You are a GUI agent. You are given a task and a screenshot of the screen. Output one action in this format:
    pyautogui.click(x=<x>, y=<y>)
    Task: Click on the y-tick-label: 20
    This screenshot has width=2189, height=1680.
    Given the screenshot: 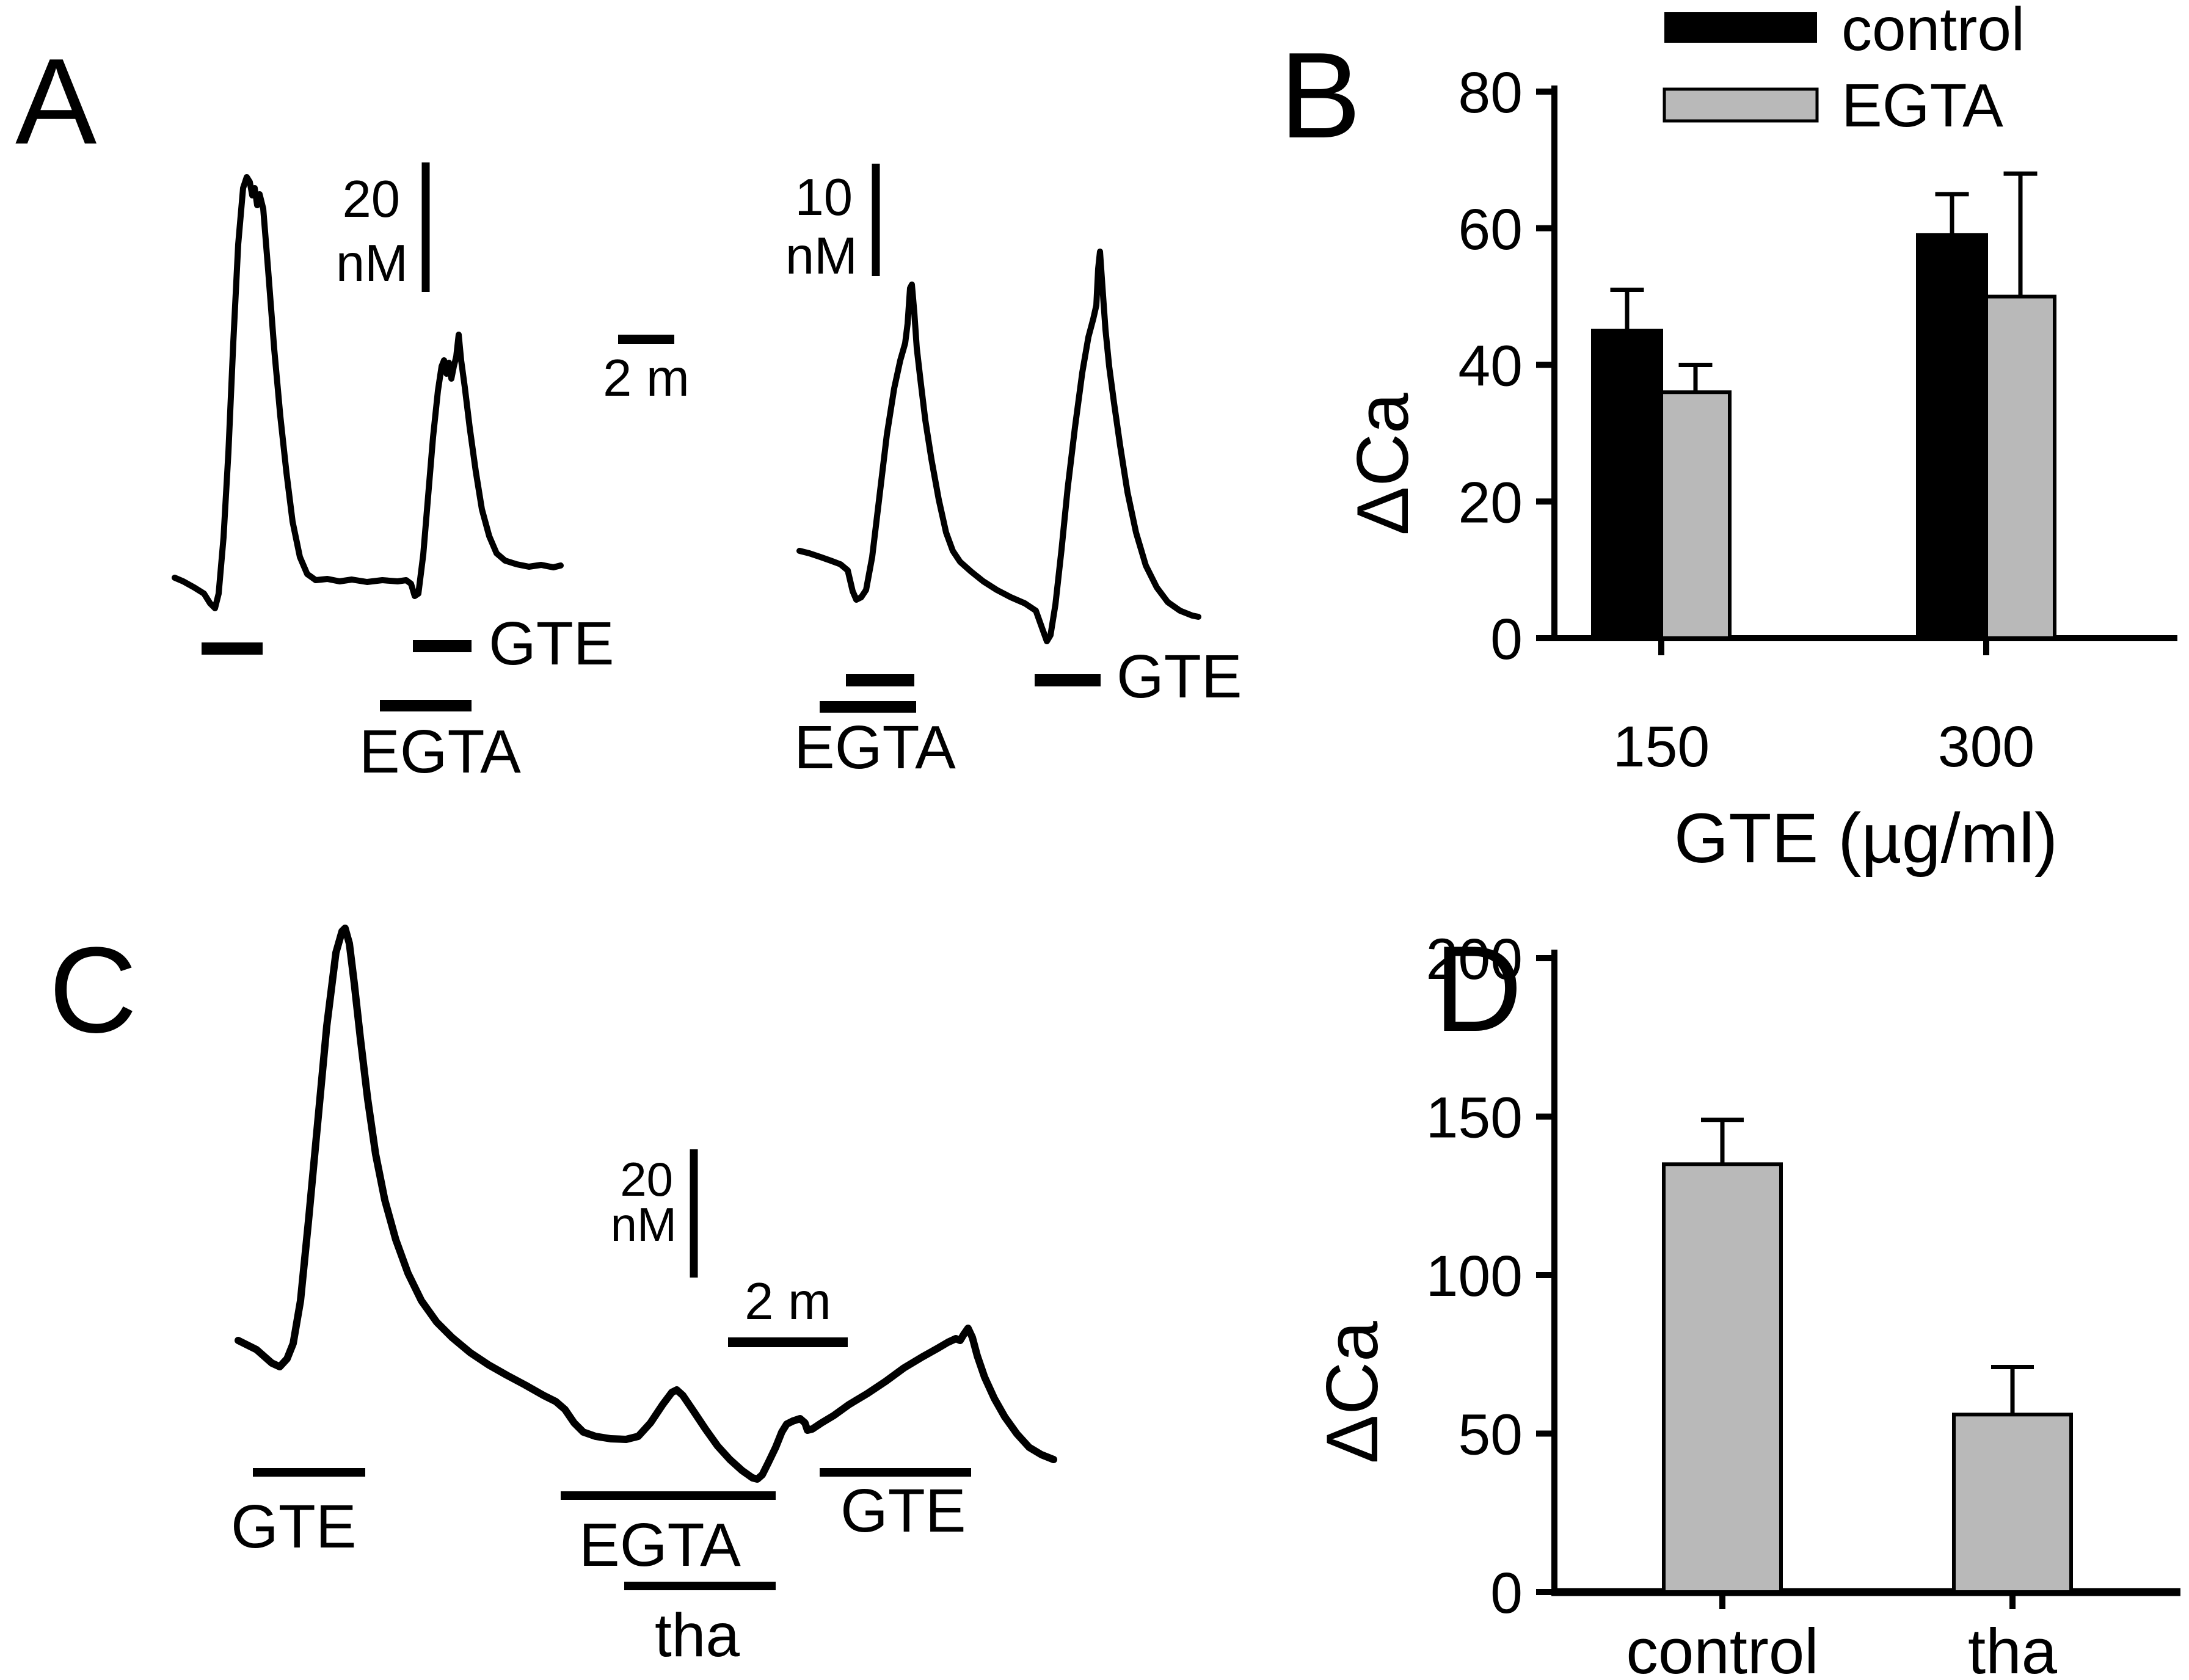 What is the action you would take?
    pyautogui.click(x=1490, y=502)
    